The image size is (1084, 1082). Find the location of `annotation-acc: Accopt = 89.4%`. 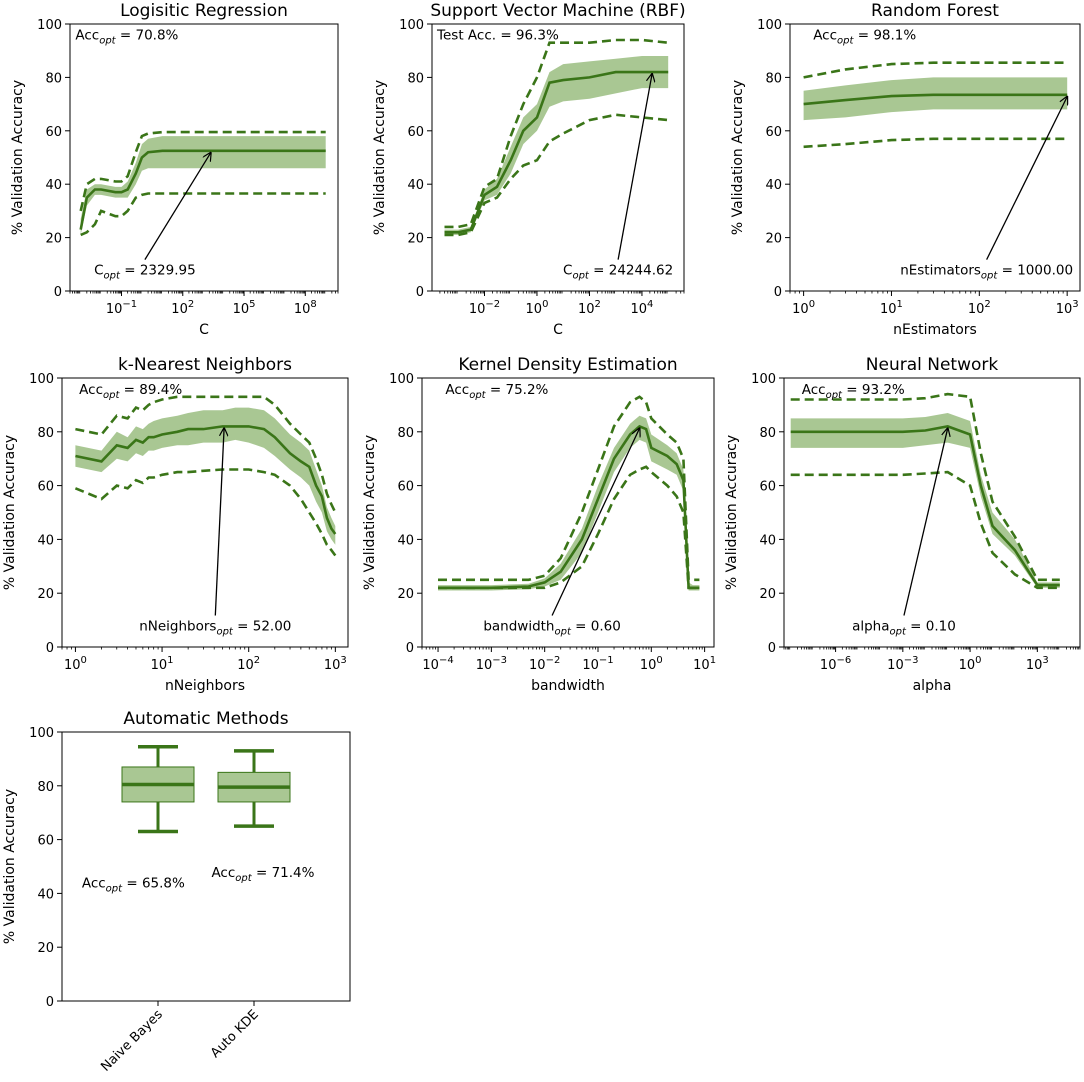

annotation-acc: Accopt = 89.4% is located at coordinates (130, 391).